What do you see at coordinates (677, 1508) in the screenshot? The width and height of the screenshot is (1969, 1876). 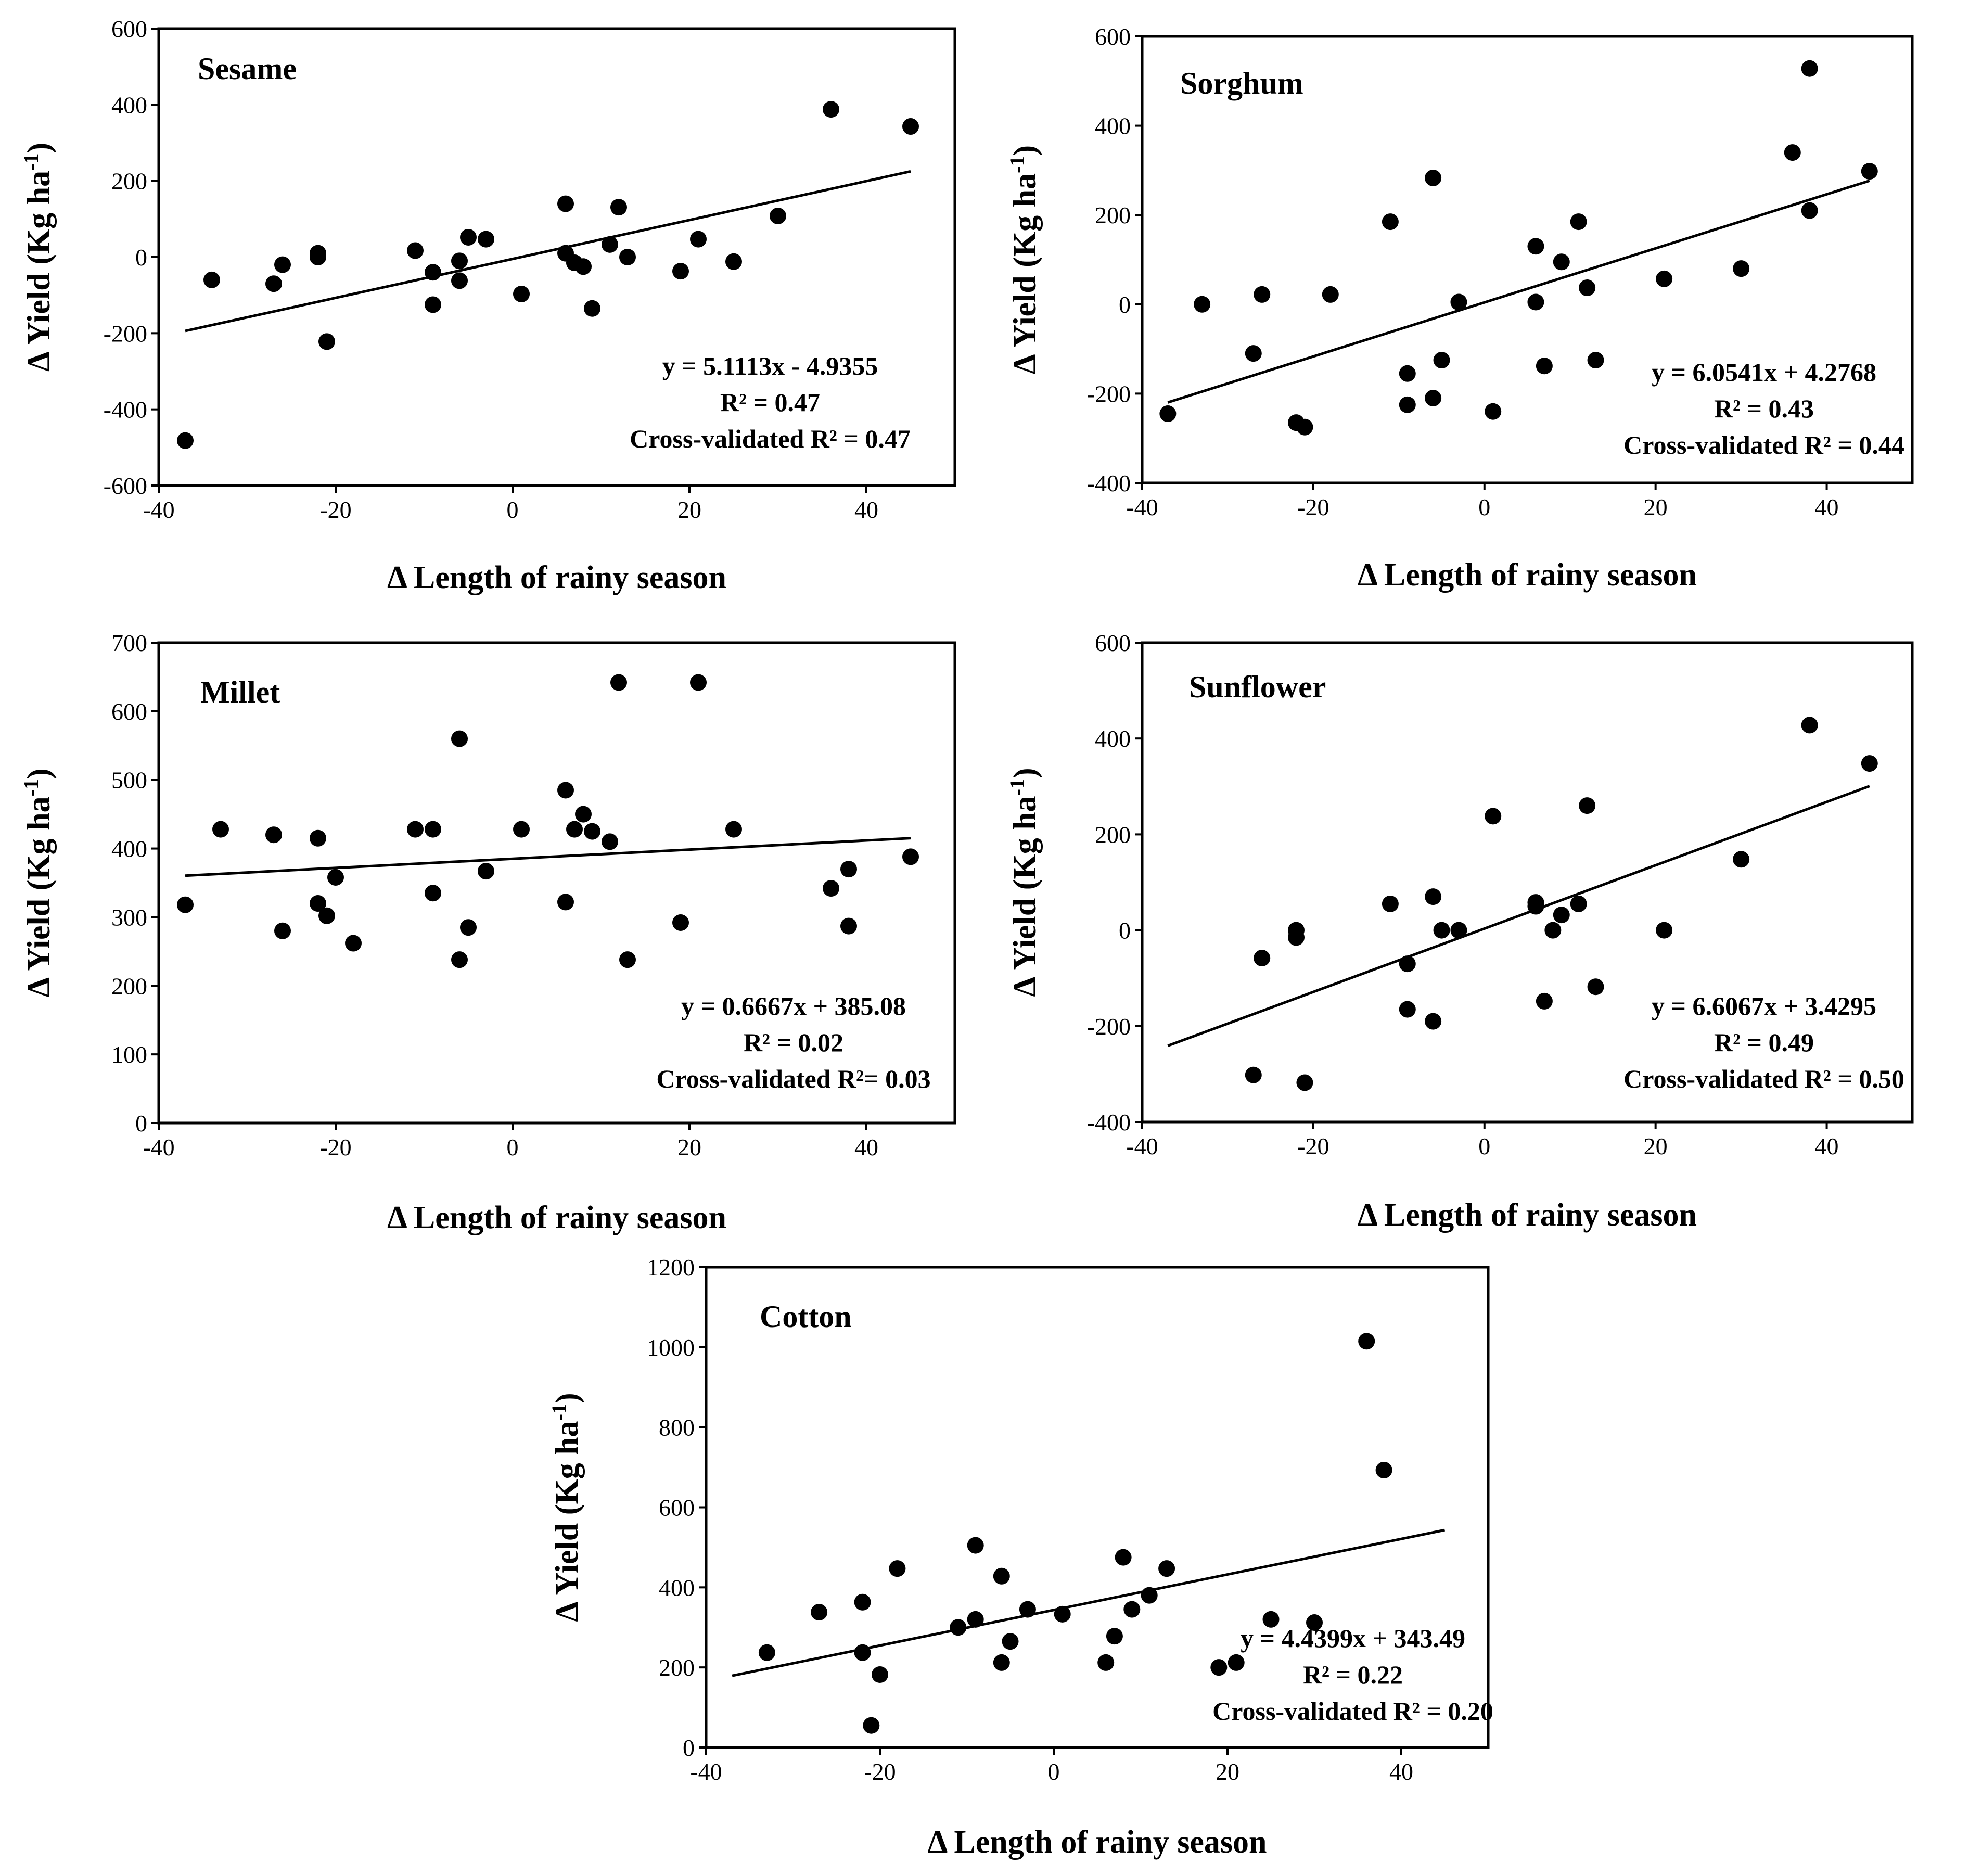 I see `y-tick-label: 600` at bounding box center [677, 1508].